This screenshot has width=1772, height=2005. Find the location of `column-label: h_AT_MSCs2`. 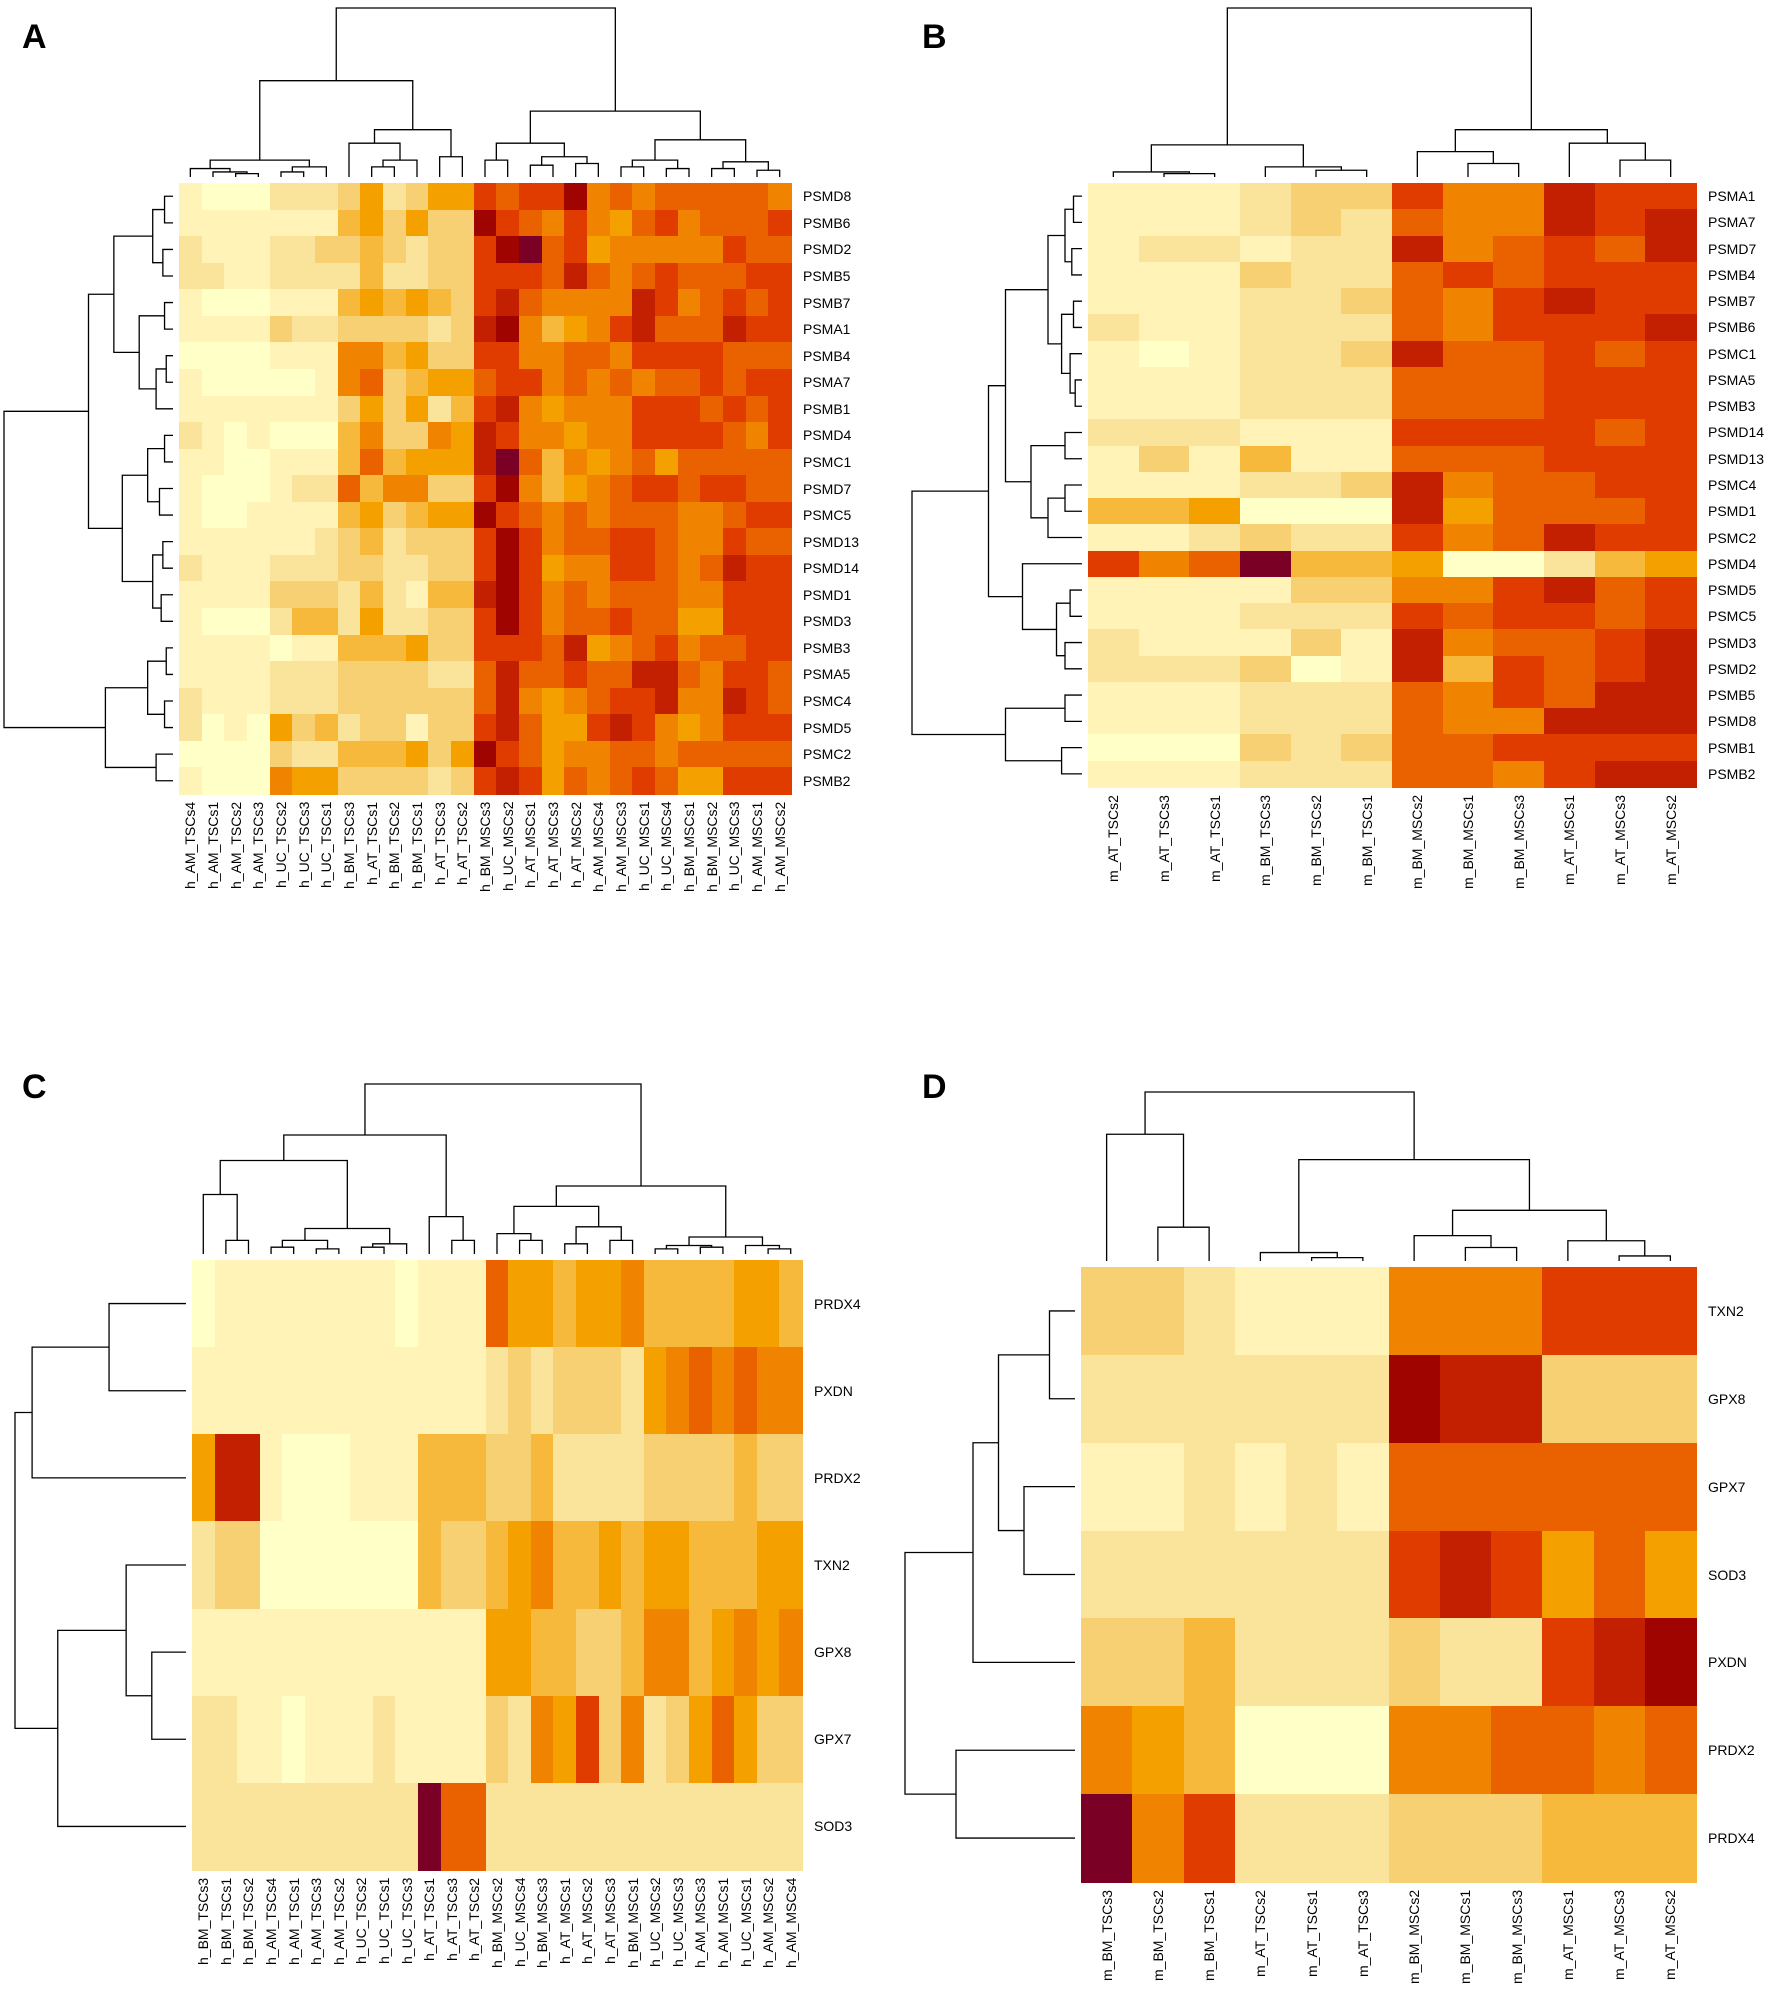

column-label: h_AT_MSCs2 is located at coordinates (575, 845).